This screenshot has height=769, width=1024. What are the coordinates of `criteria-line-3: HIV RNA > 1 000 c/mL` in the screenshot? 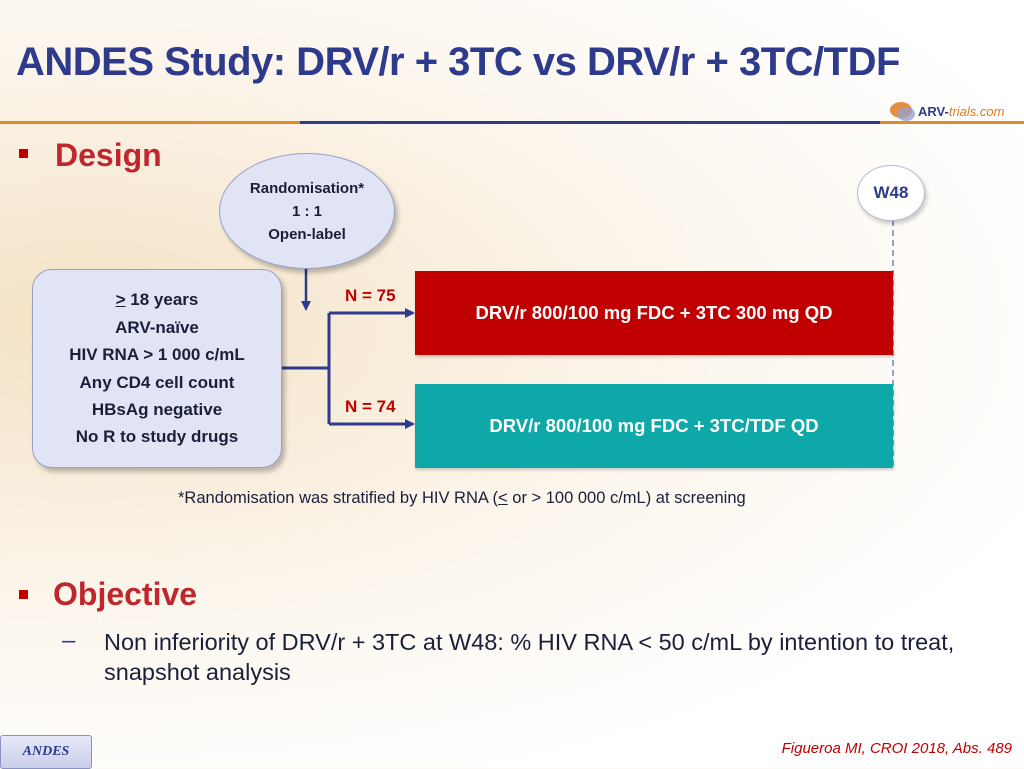 It's located at (157, 355).